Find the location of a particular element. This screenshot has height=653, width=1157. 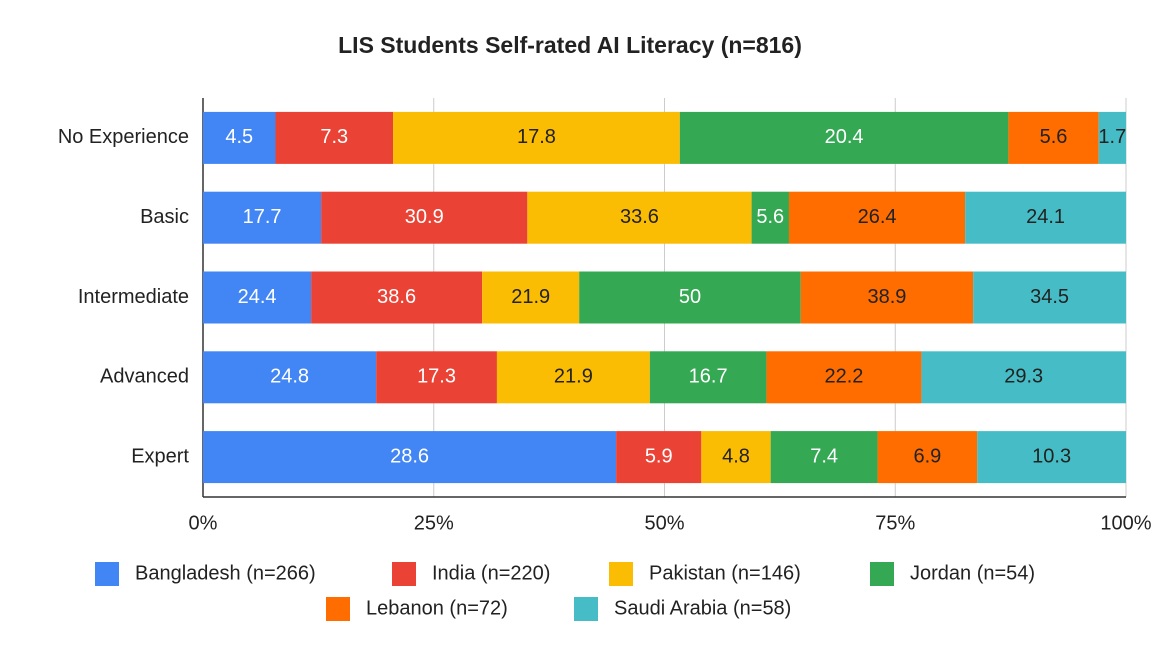

data-label: 50 is located at coordinates (690, 297).